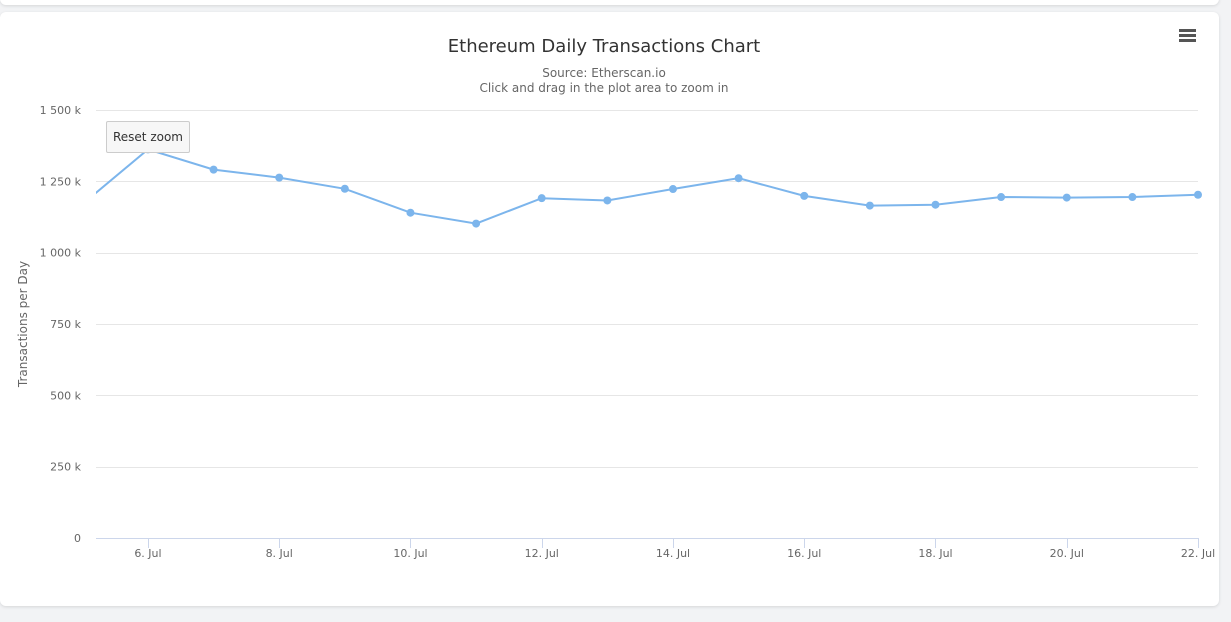  Describe the element at coordinates (65, 395) in the screenshot. I see `y-tick-label: 500 k` at that location.